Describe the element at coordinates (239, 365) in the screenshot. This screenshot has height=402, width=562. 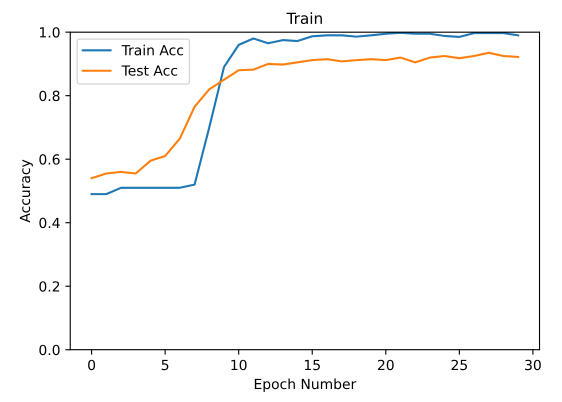
I see `x-tick-label: 10` at that location.